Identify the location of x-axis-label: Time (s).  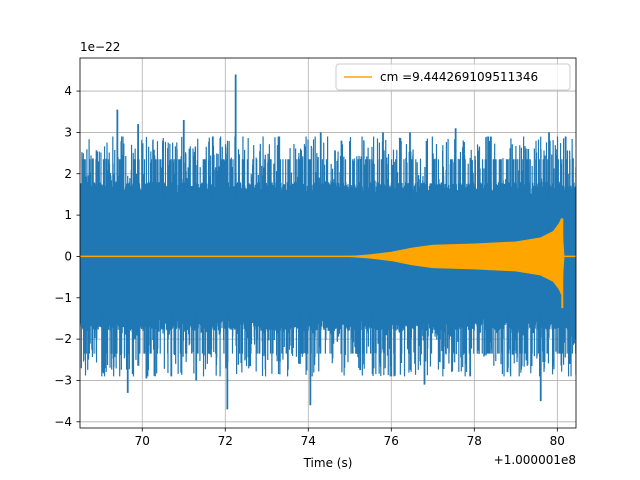
(328, 463).